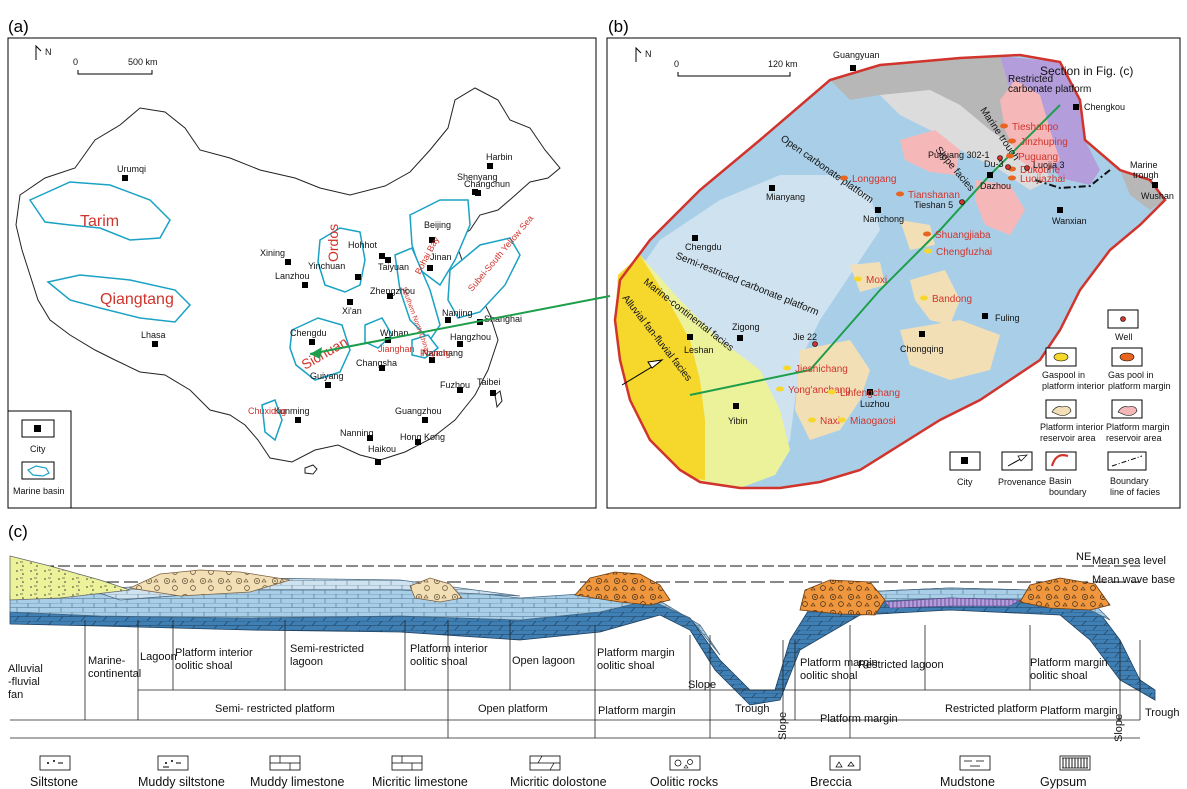 The width and height of the screenshot is (1187, 789). Describe the element at coordinates (25, 682) in the screenshot. I see `subfacies-label-0: Alluvial -fluvial fan` at that location.